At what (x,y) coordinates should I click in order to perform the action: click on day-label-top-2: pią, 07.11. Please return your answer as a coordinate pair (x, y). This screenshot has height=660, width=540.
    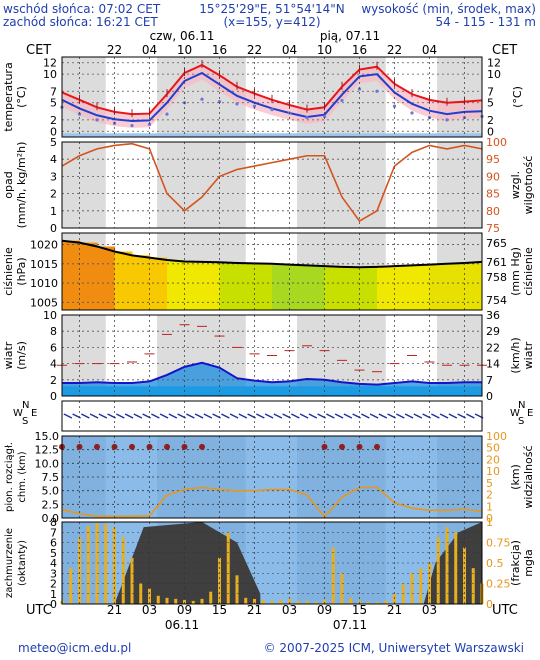
    Looking at the image, I should click on (350, 36).